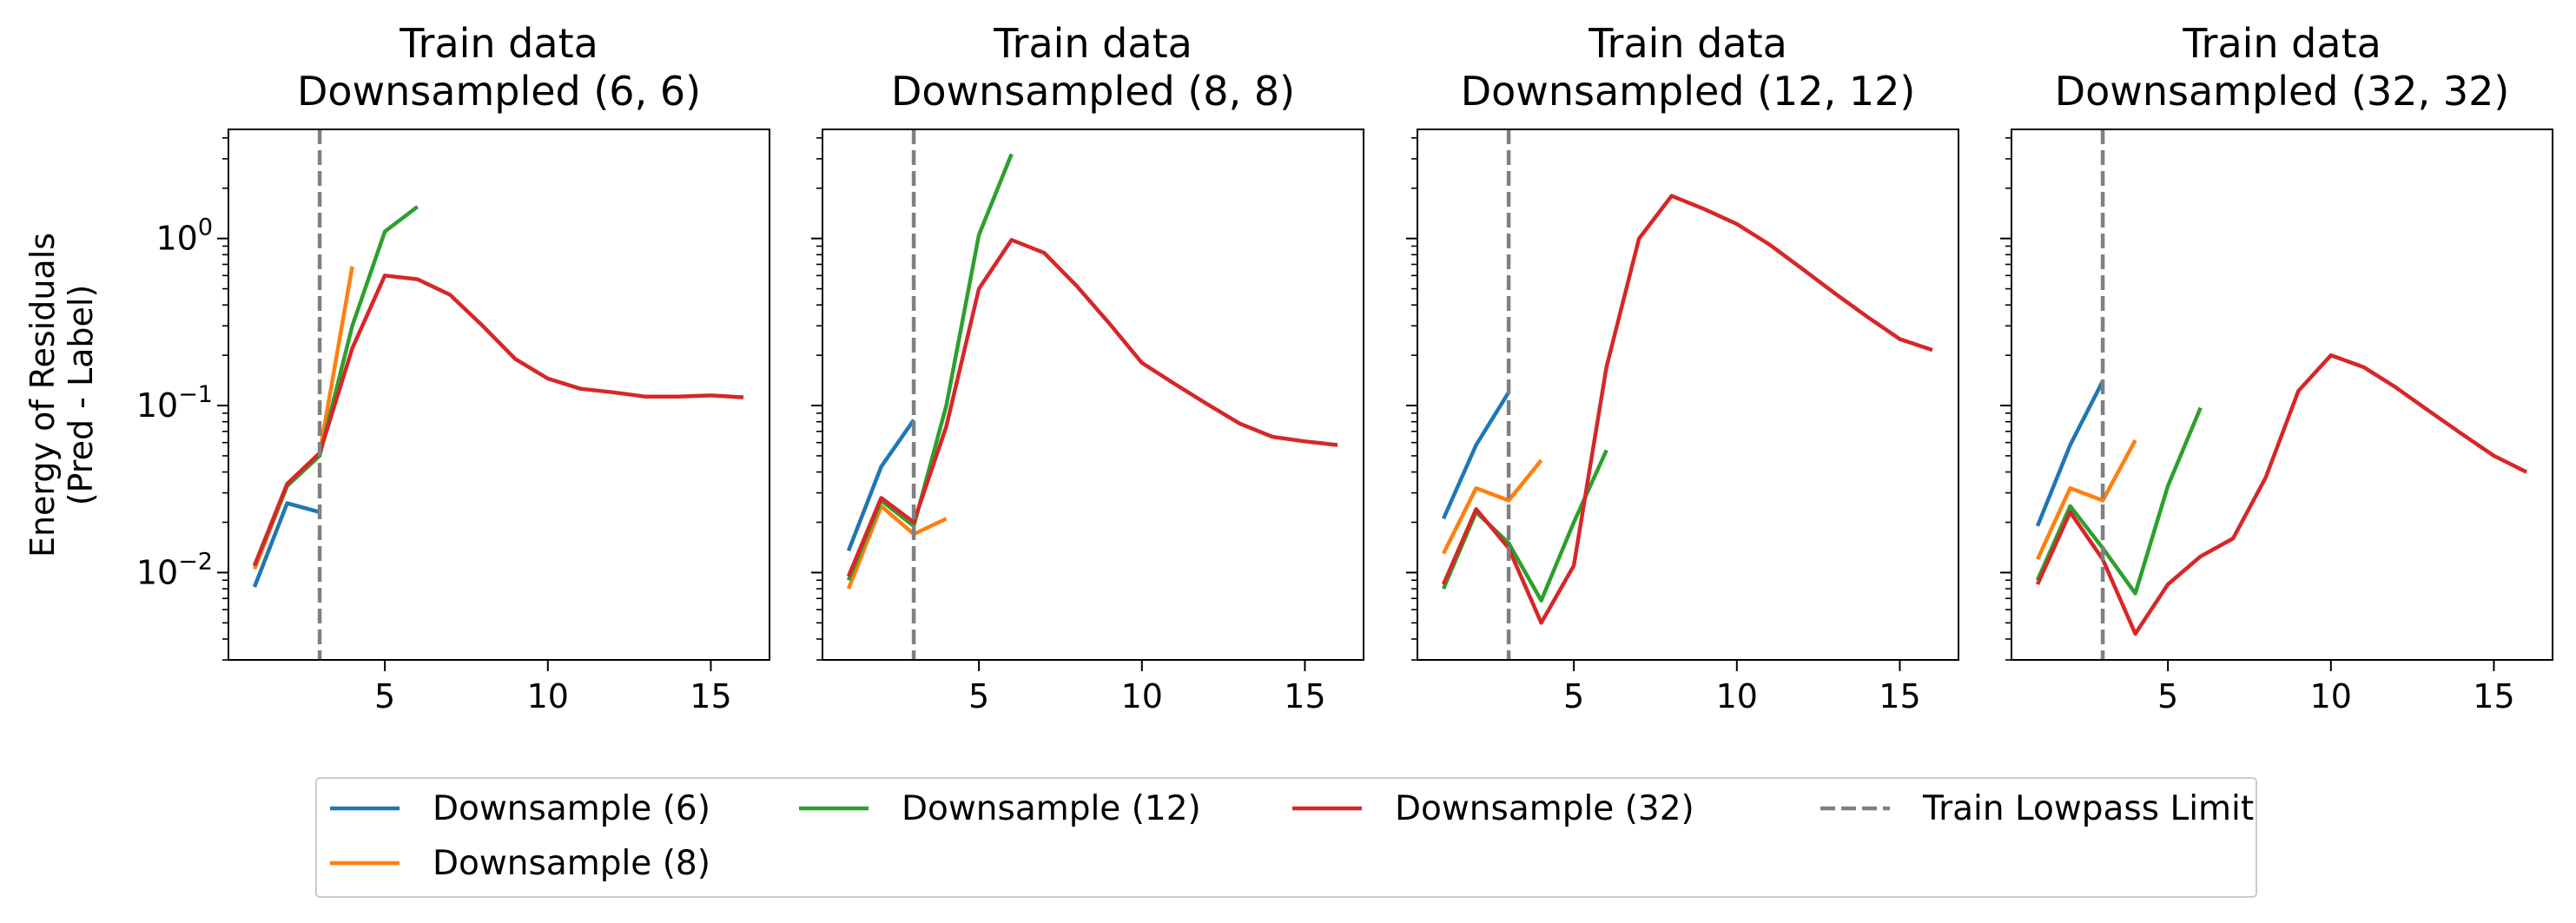  What do you see at coordinates (1688, 92) in the screenshot?
I see `panel-title-line-2: Downsampled (12, 12)` at bounding box center [1688, 92].